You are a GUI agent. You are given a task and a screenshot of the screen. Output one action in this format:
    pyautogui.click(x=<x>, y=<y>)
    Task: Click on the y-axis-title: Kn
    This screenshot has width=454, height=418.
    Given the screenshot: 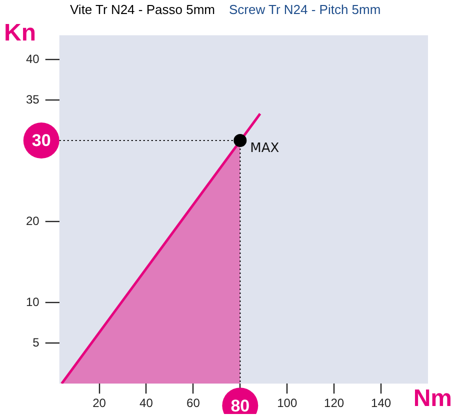 What is the action you would take?
    pyautogui.click(x=20, y=33)
    